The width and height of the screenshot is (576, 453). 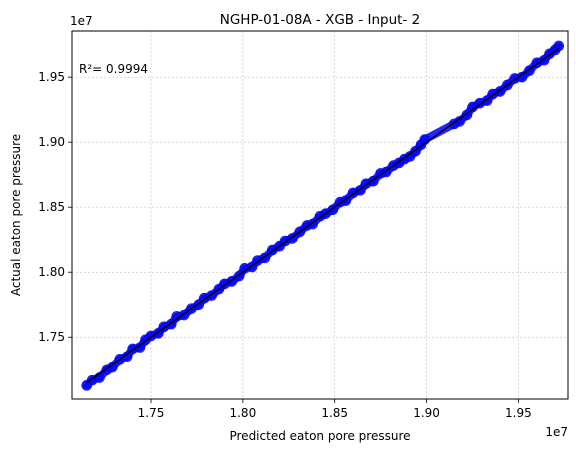 I want to click on r-squared-annotation: R²= 0.9994, so click(x=113, y=69).